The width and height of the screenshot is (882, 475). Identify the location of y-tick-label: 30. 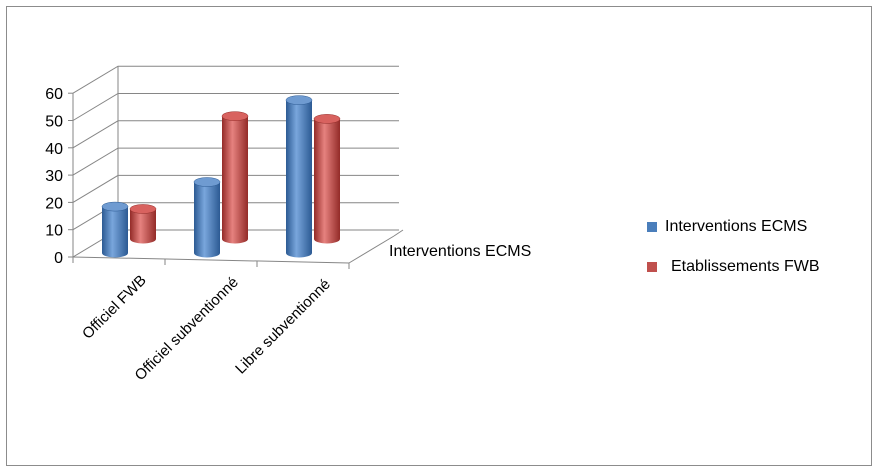
(54, 176).